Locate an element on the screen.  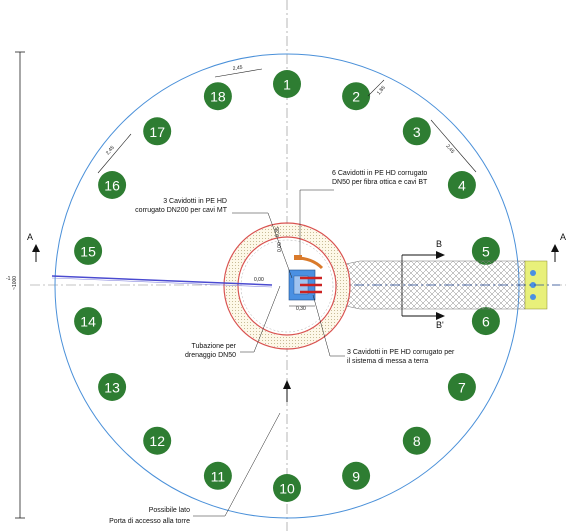
pile-label-10: 10 is located at coordinates (287, 489).